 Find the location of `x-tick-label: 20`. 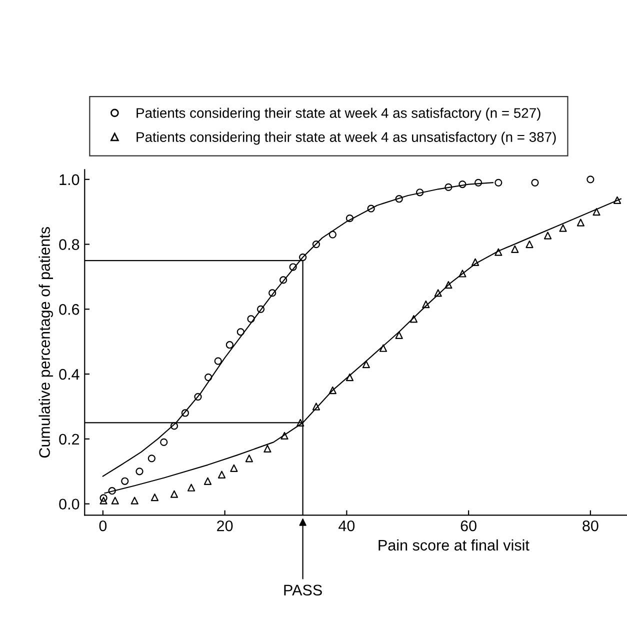

x-tick-label: 20 is located at coordinates (225, 526).